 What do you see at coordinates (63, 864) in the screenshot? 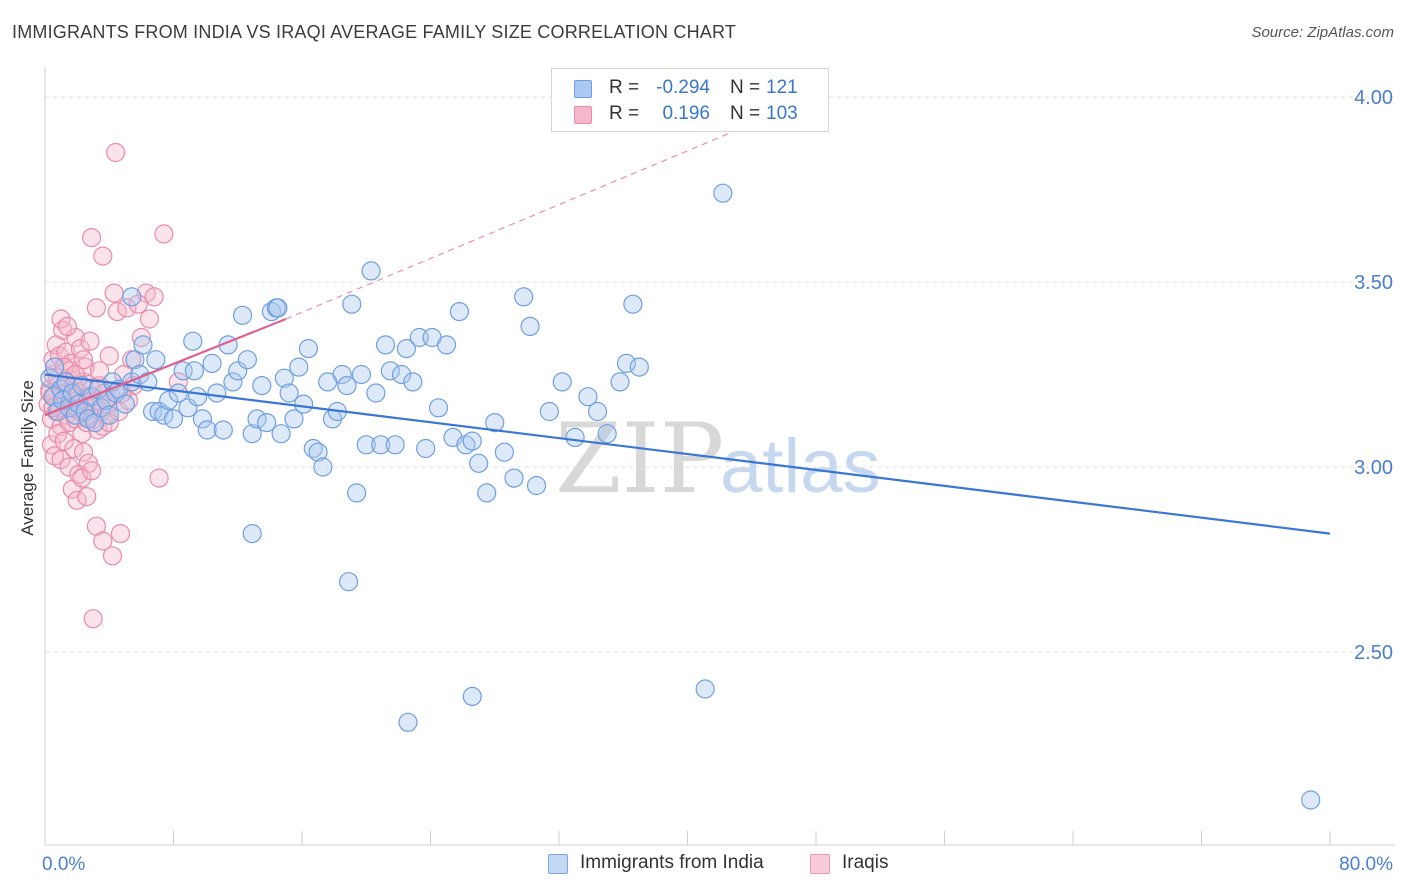
I see `x-tick-label-min: 0.0%` at bounding box center [63, 864].